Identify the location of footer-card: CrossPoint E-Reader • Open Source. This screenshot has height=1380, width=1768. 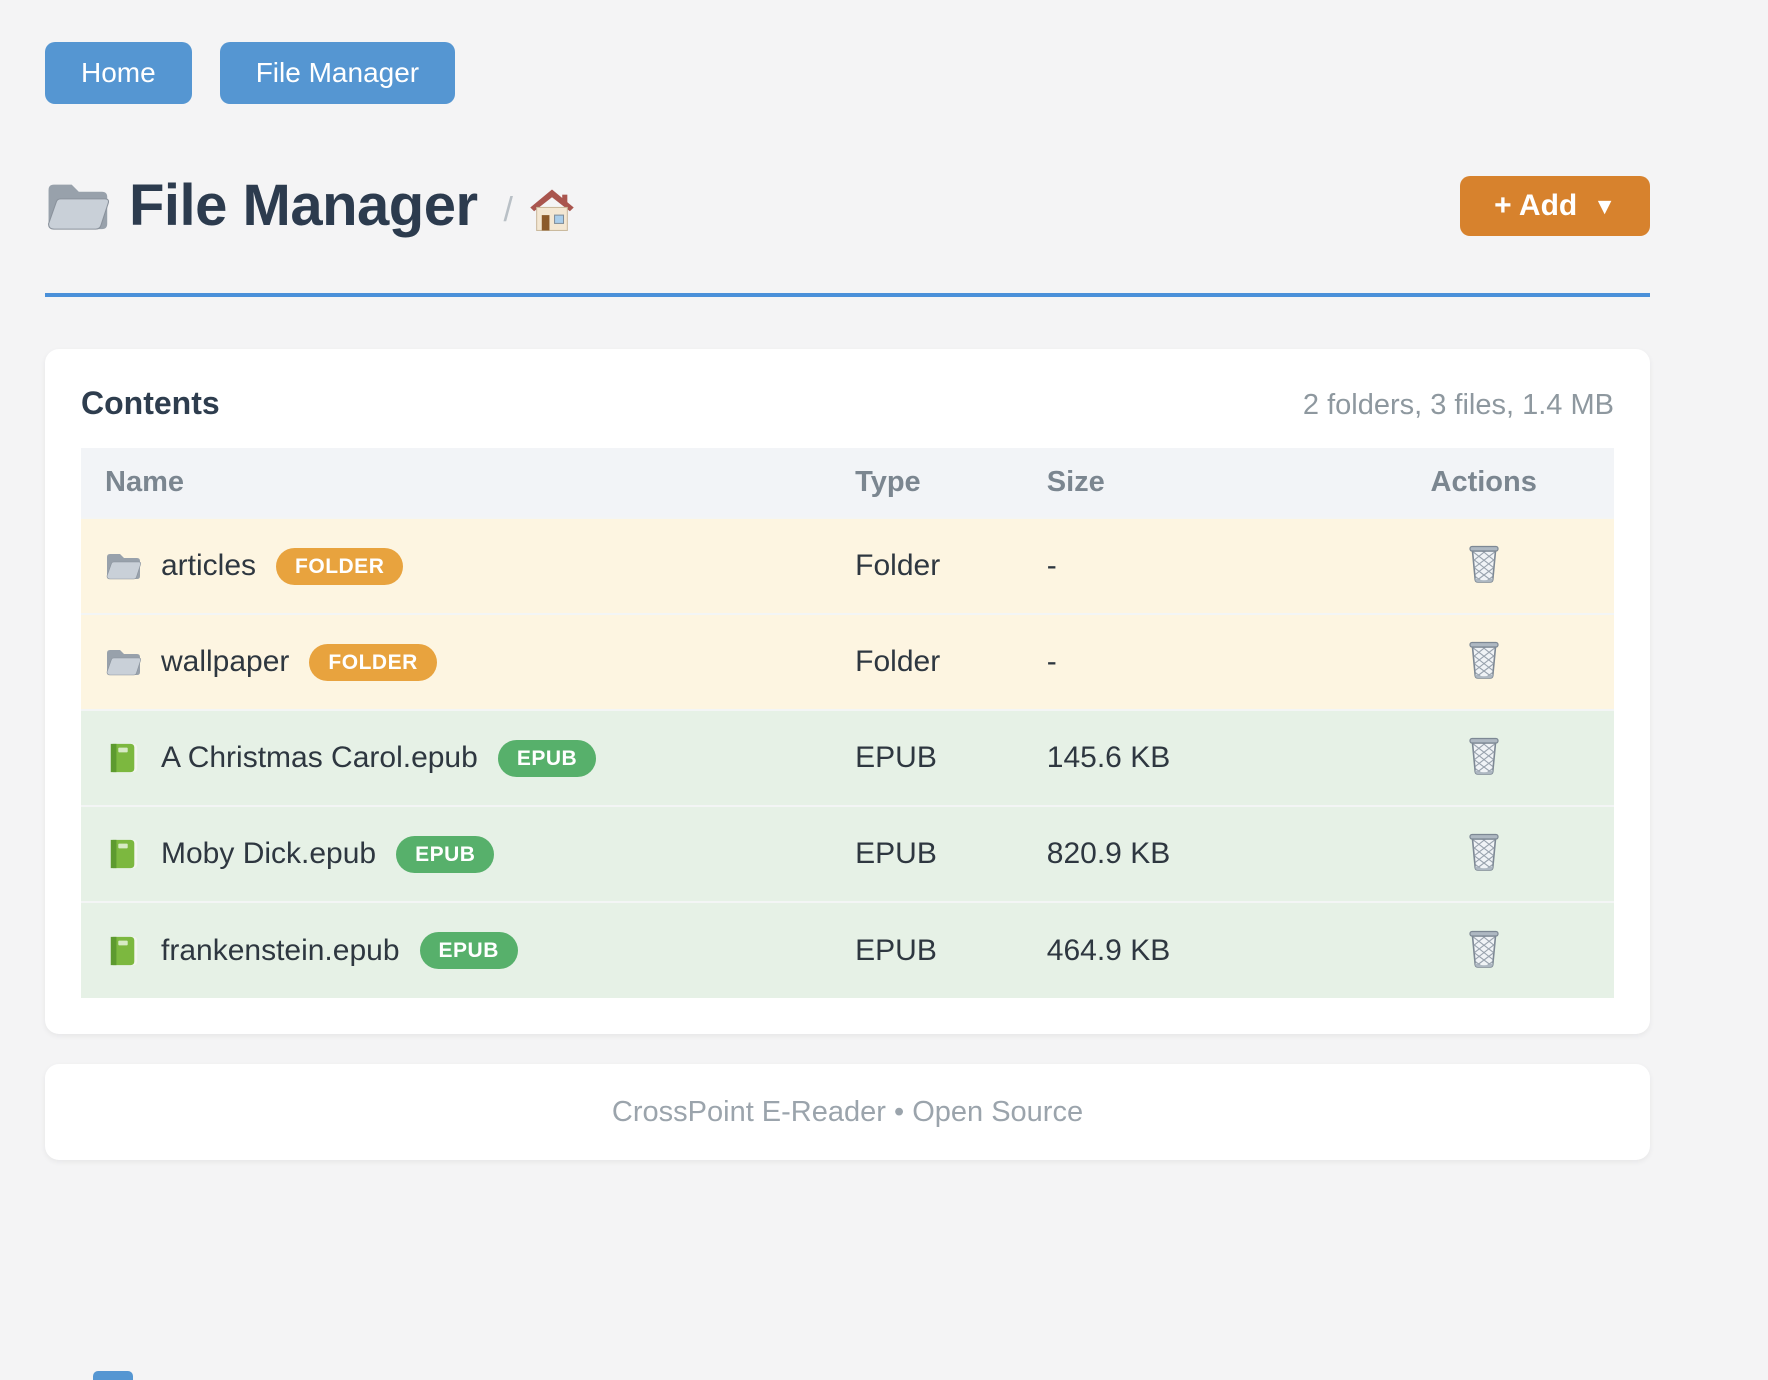
(847, 1112).